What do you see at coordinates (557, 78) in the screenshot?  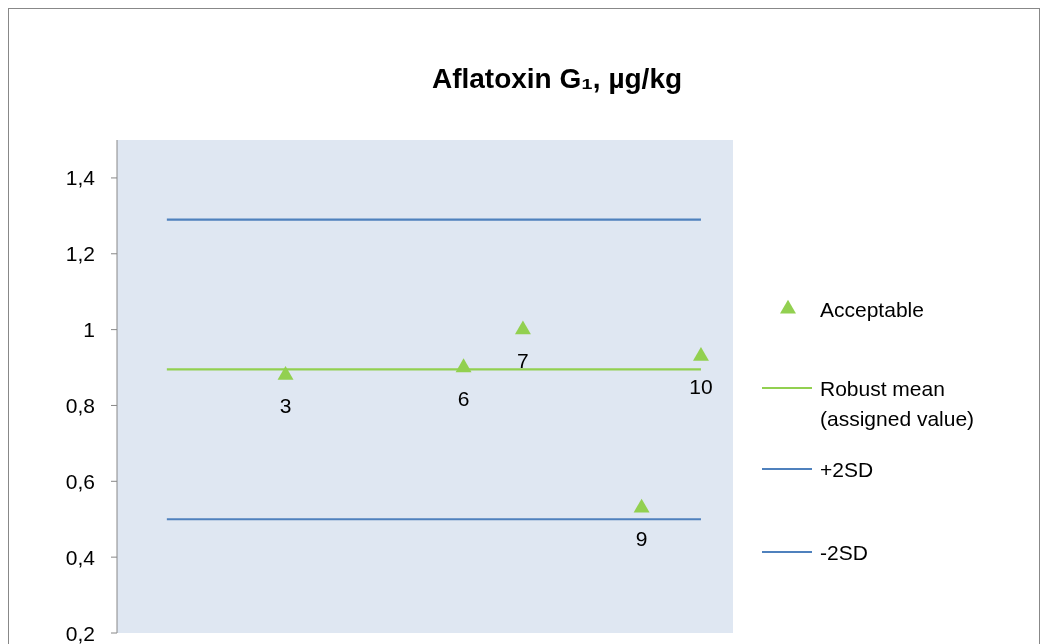 I see `chart-title: Aflatoxin G₁, µg/kg` at bounding box center [557, 78].